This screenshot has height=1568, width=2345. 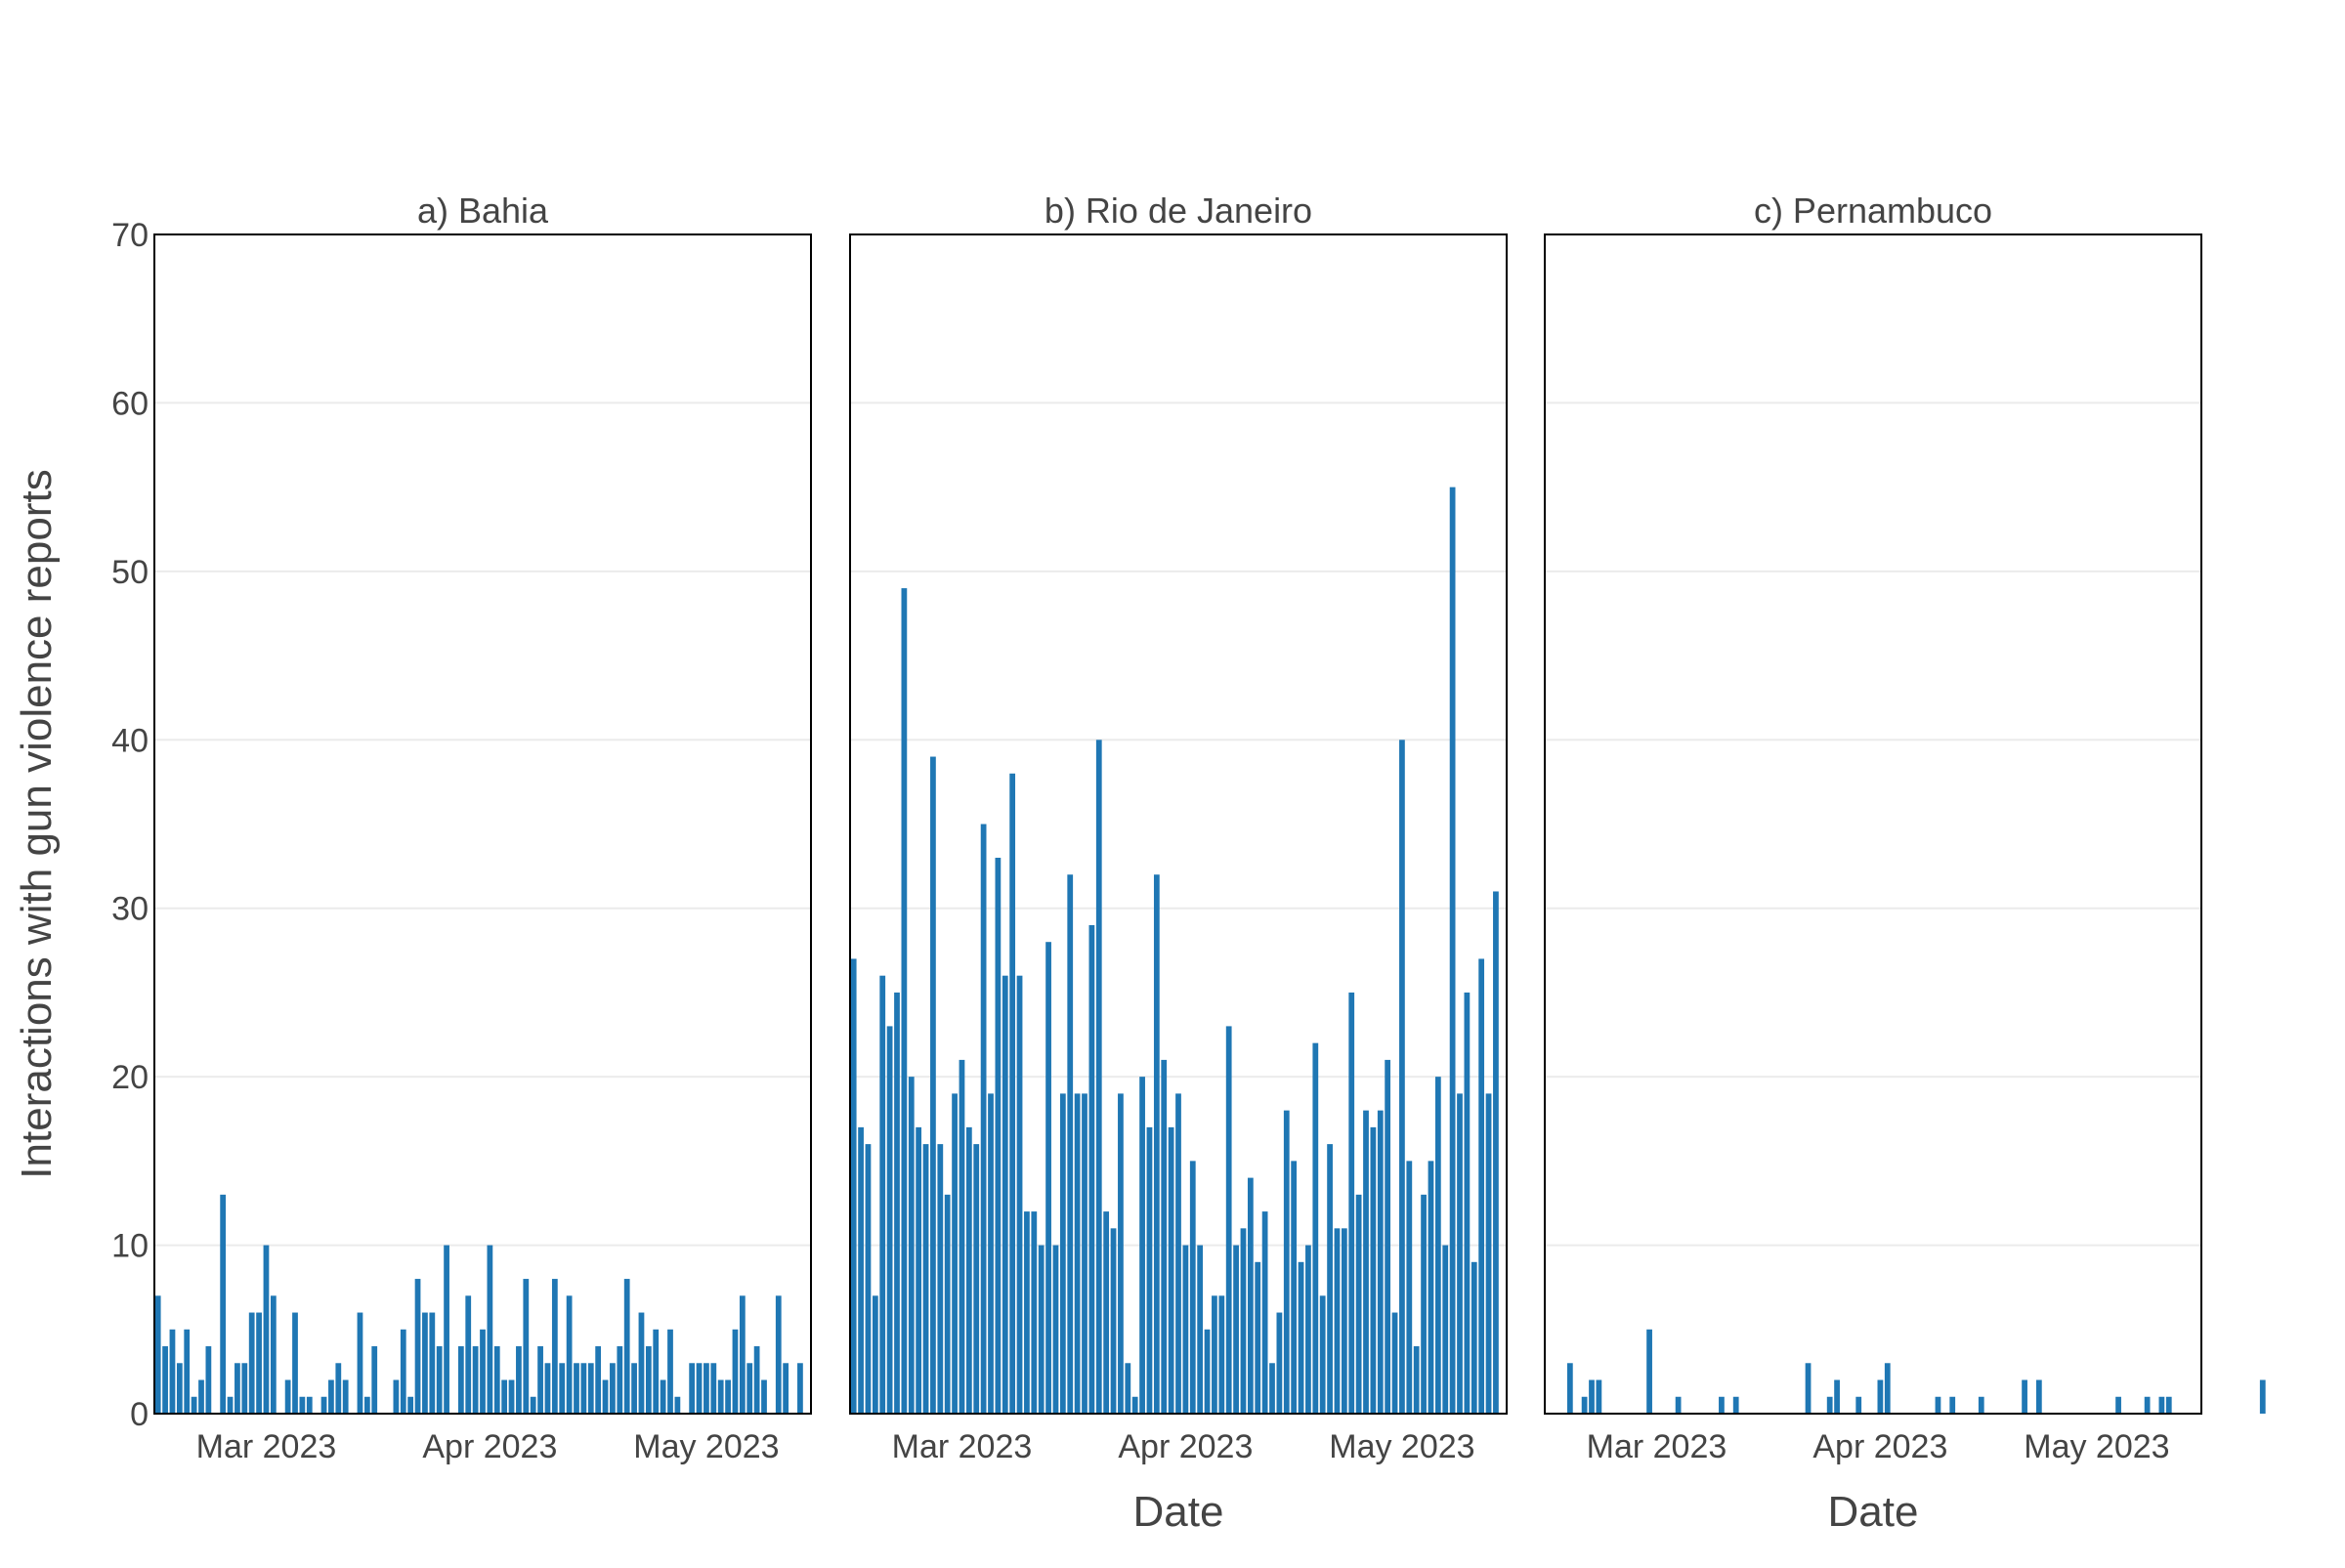 I want to click on y-tick-label: 0, so click(x=139, y=1414).